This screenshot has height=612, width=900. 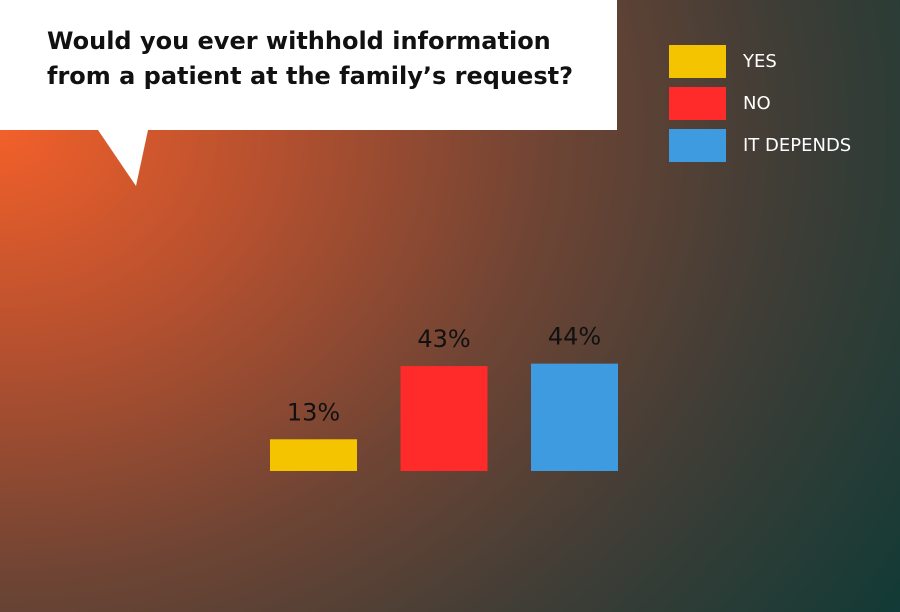 I want to click on legend-label: YES, so click(x=759, y=61).